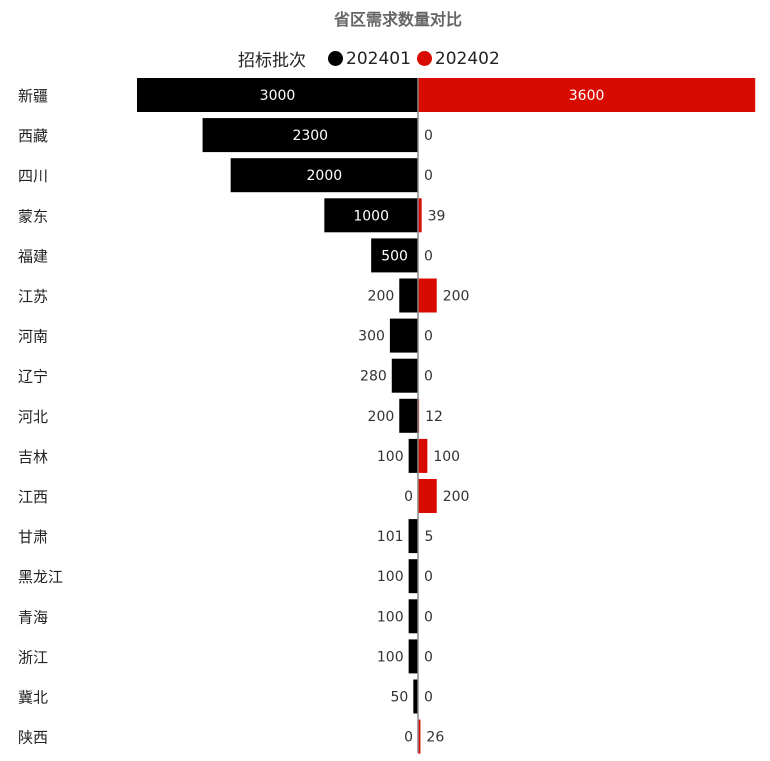  I want to click on chart-title: 省区需求数量对比, so click(397, 19).